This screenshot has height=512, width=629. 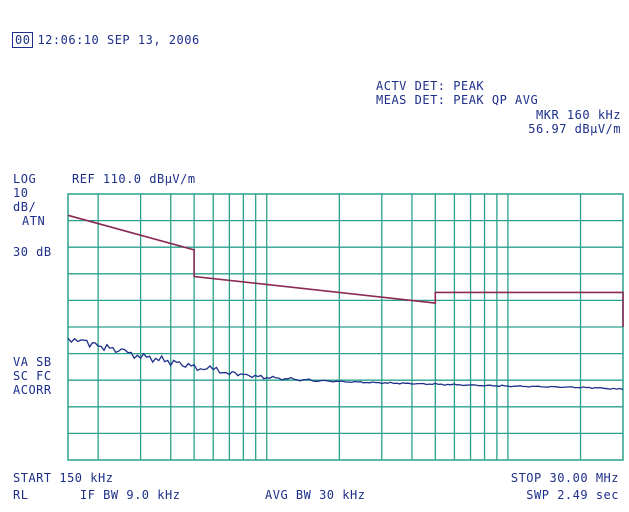 What do you see at coordinates (430, 86) in the screenshot?
I see `actv-det-label: ACTV DET: PEAK` at bounding box center [430, 86].